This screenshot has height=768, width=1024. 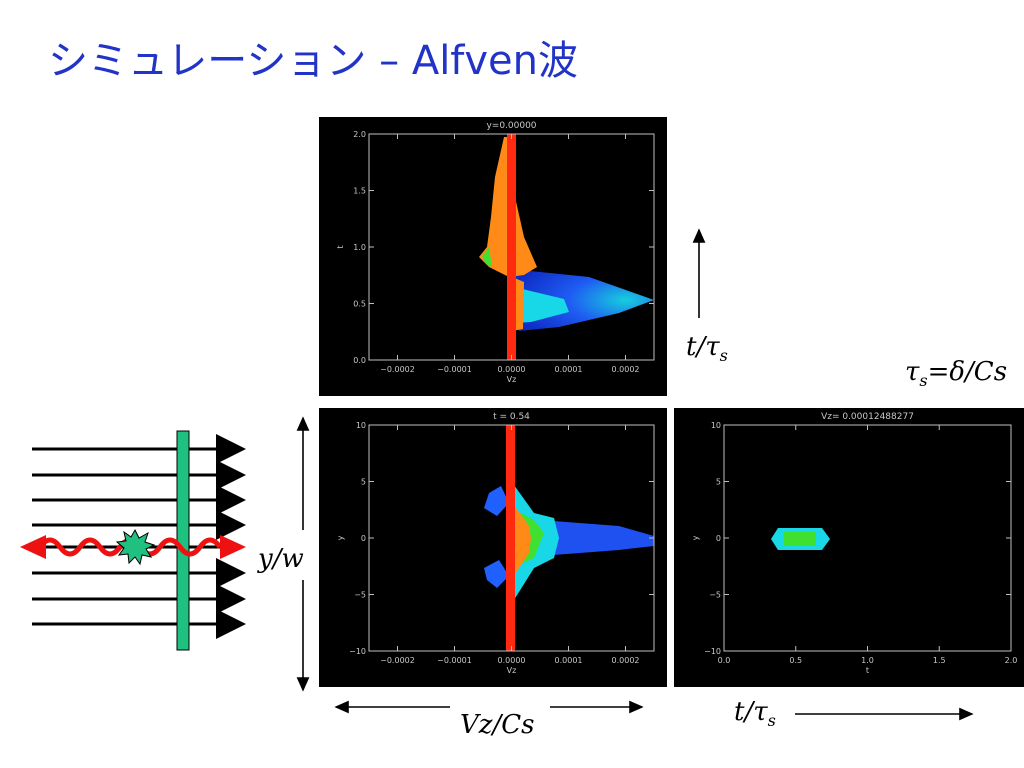 What do you see at coordinates (496, 574) in the screenshot?
I see `plot2-blue-spike-lower` at bounding box center [496, 574].